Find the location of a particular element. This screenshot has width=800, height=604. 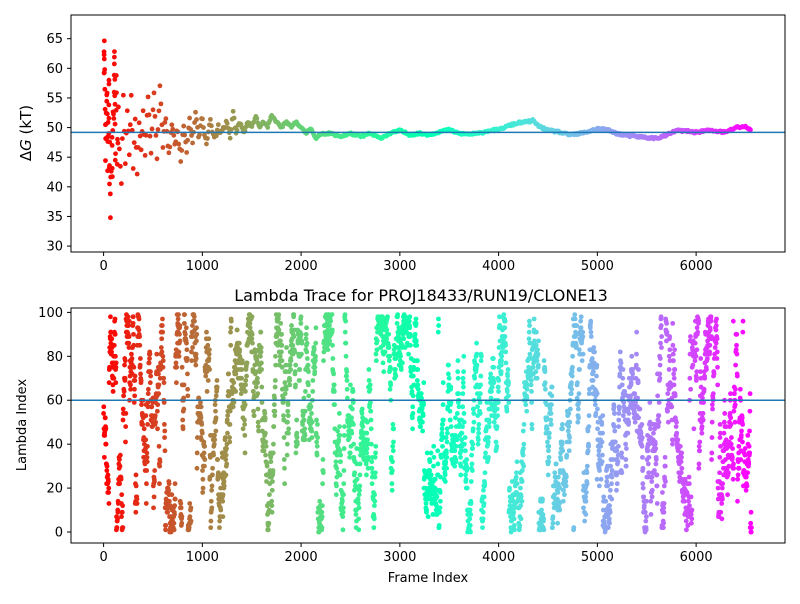

lambda-y-axis-label: Lambda Index is located at coordinates (22, 425).